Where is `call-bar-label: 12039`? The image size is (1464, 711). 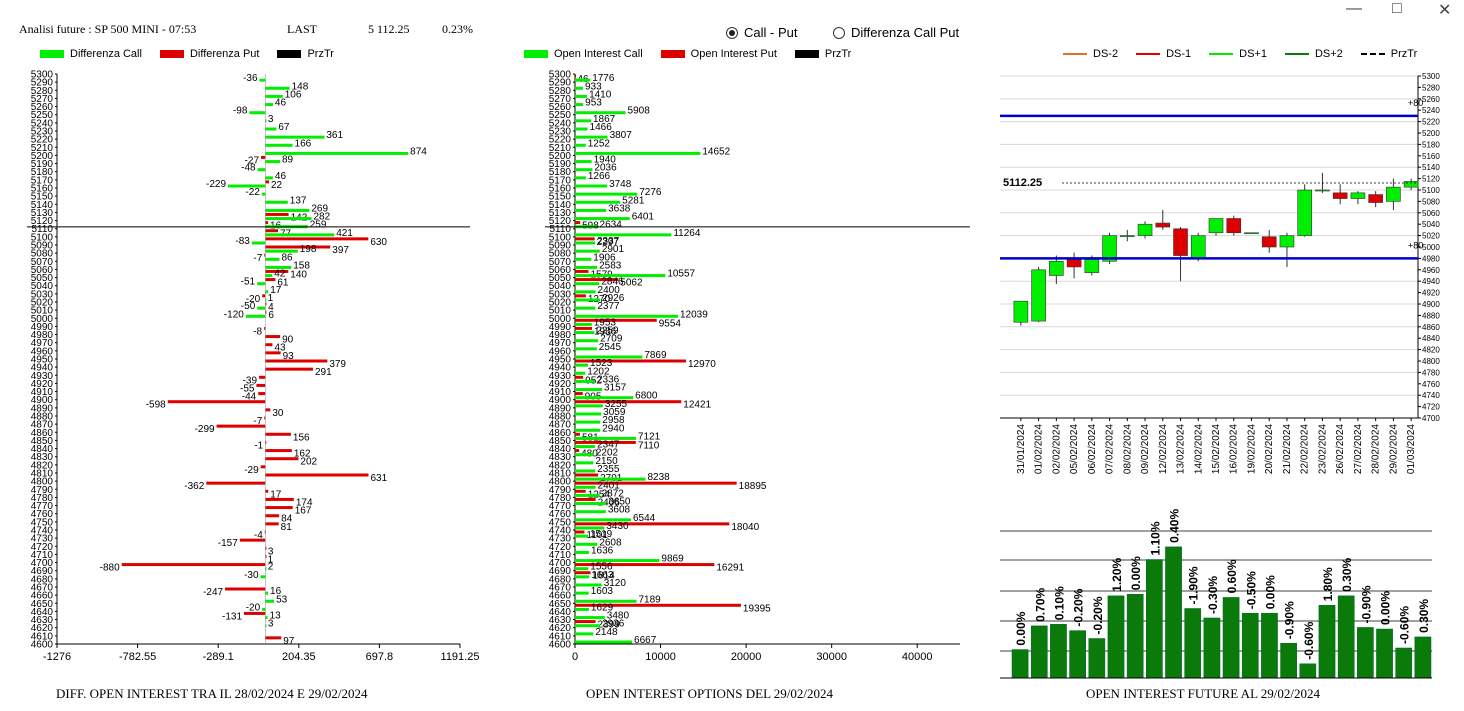 call-bar-label: 12039 is located at coordinates (694, 314).